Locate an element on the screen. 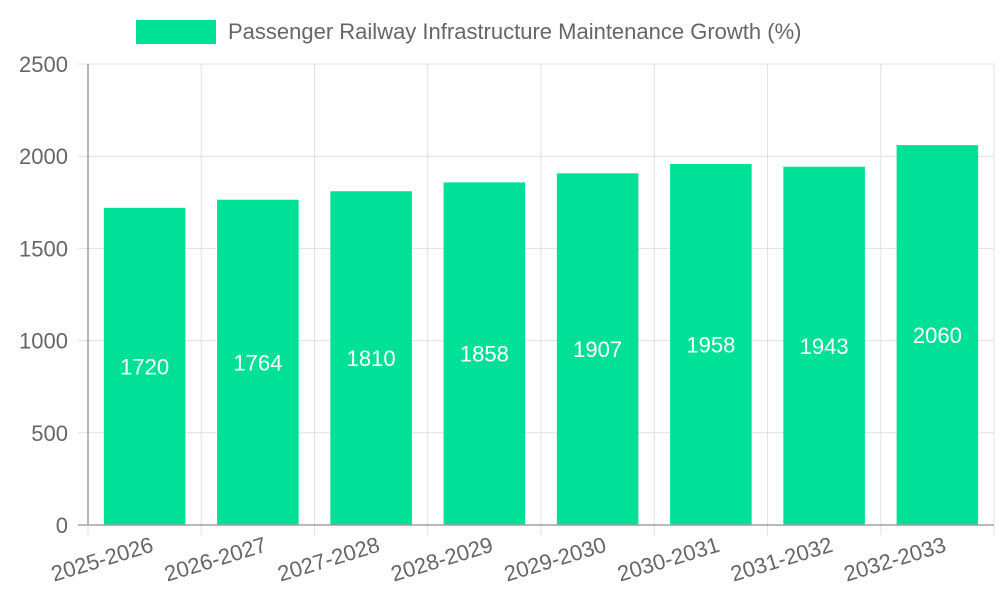 The width and height of the screenshot is (1000, 600). bar-value-label: 1958 is located at coordinates (710, 344).